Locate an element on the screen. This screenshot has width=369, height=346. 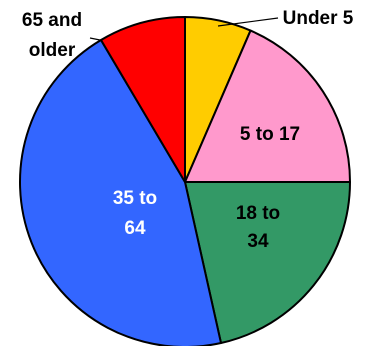
label-5-to-17: 5 to 17 is located at coordinates (270, 134).